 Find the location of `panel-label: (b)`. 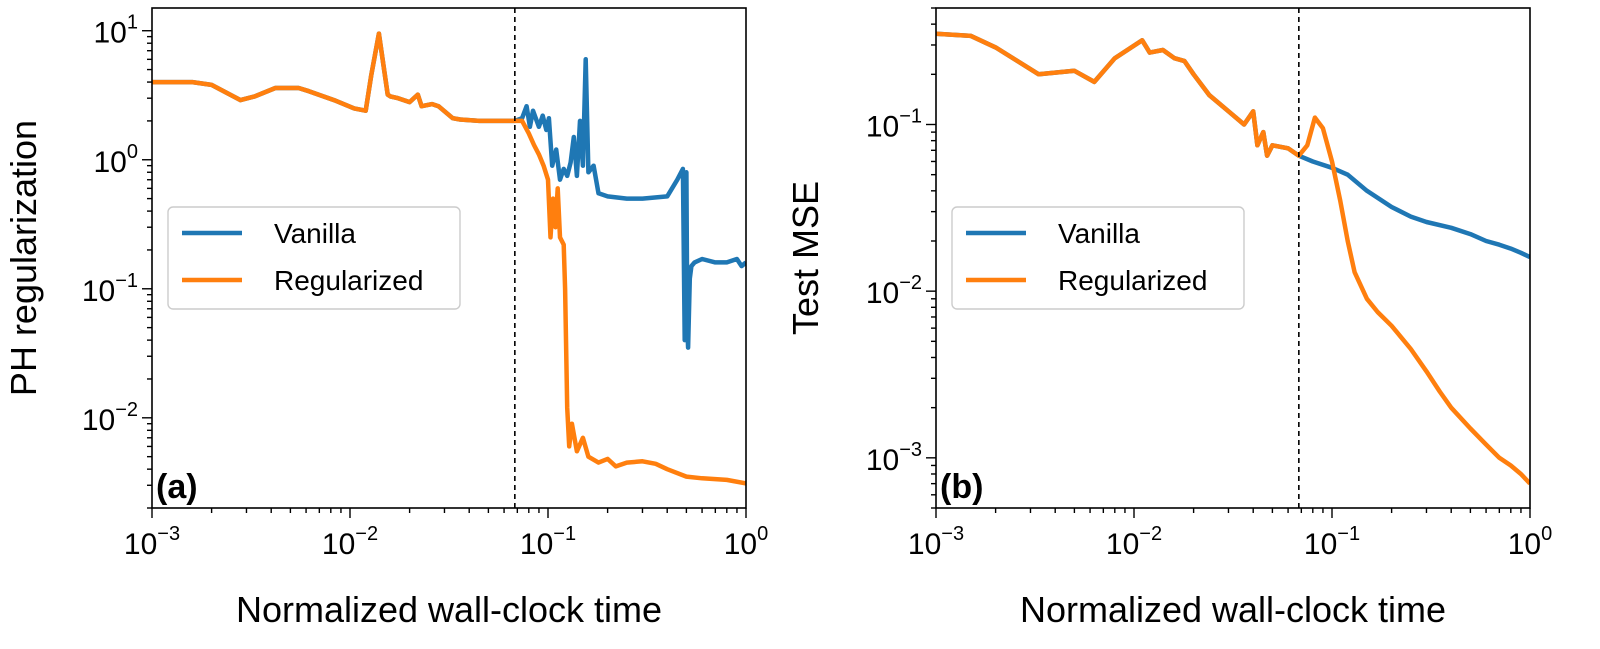

panel-label: (b) is located at coordinates (961, 487).